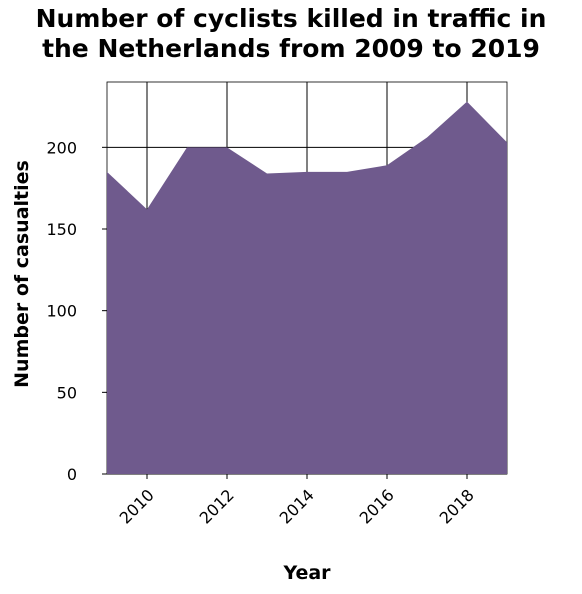  I want to click on y-axis-ticks: 0 50 100 150 200, so click(76, 311).